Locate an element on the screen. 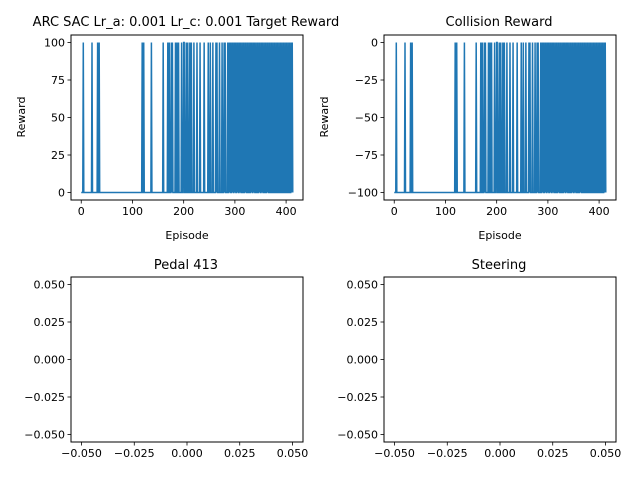  y-tick-label: 50 is located at coordinates (58, 118).